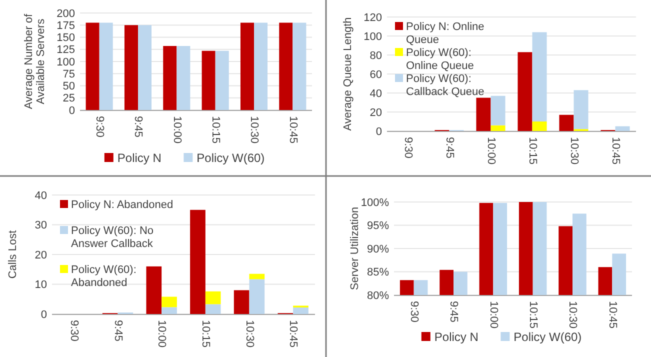 The image size is (651, 357). I want to click on y-tick-label: 200, so click(65, 14).